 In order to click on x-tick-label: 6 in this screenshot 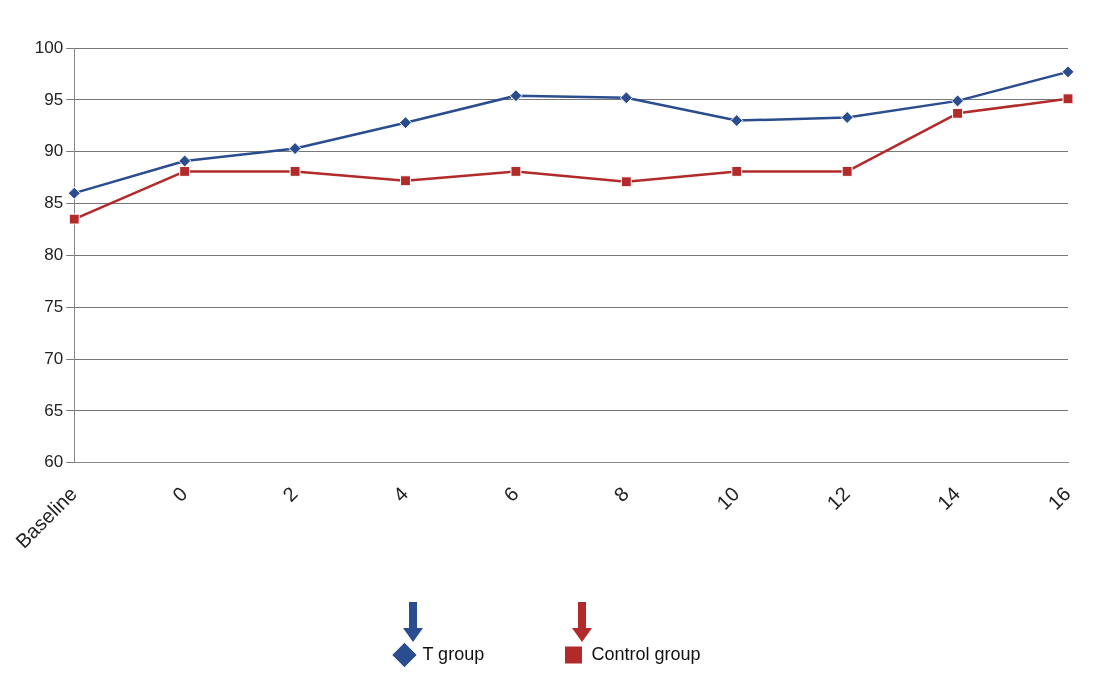, I will do `click(511, 494)`.